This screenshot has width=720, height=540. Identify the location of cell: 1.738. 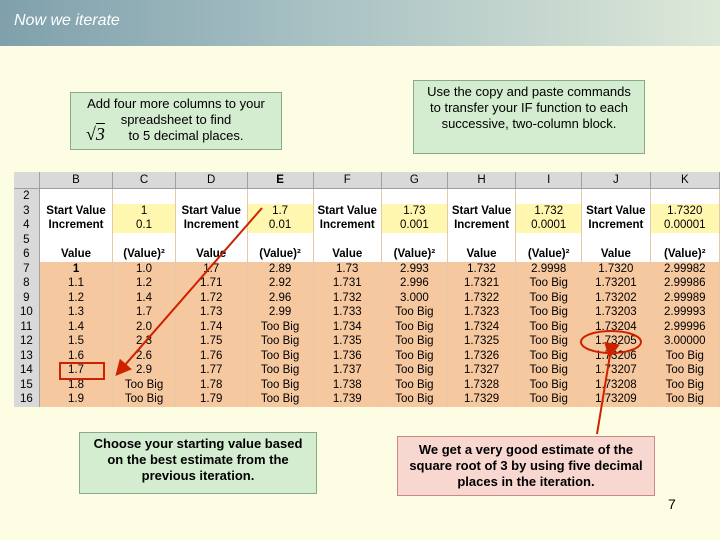
(347, 384).